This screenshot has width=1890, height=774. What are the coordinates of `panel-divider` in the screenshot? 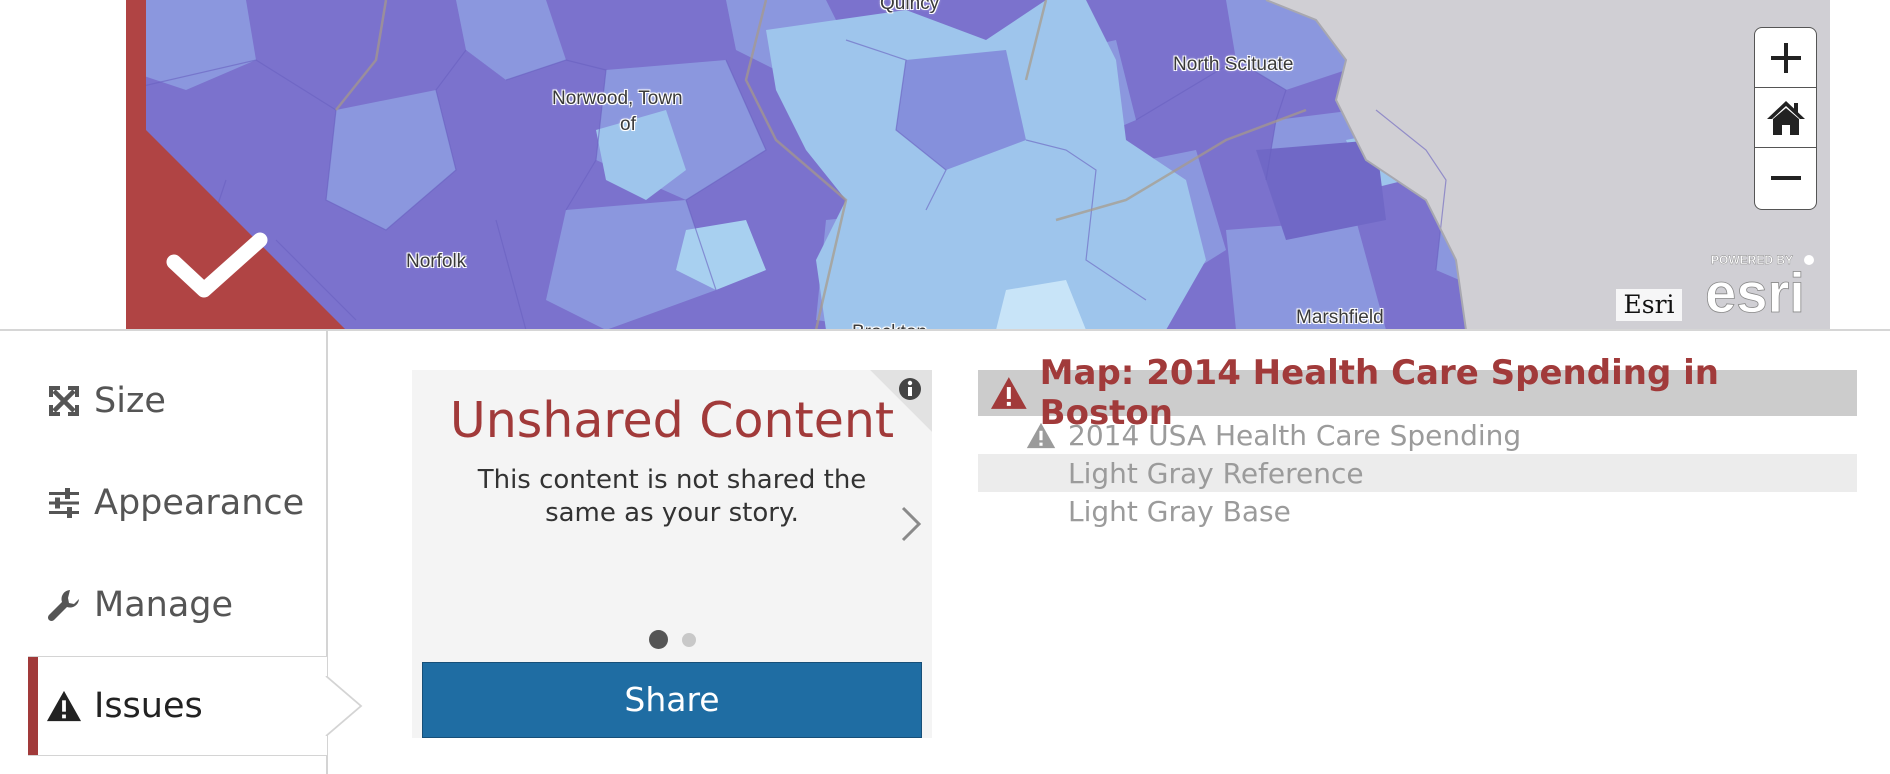 It's located at (945, 330).